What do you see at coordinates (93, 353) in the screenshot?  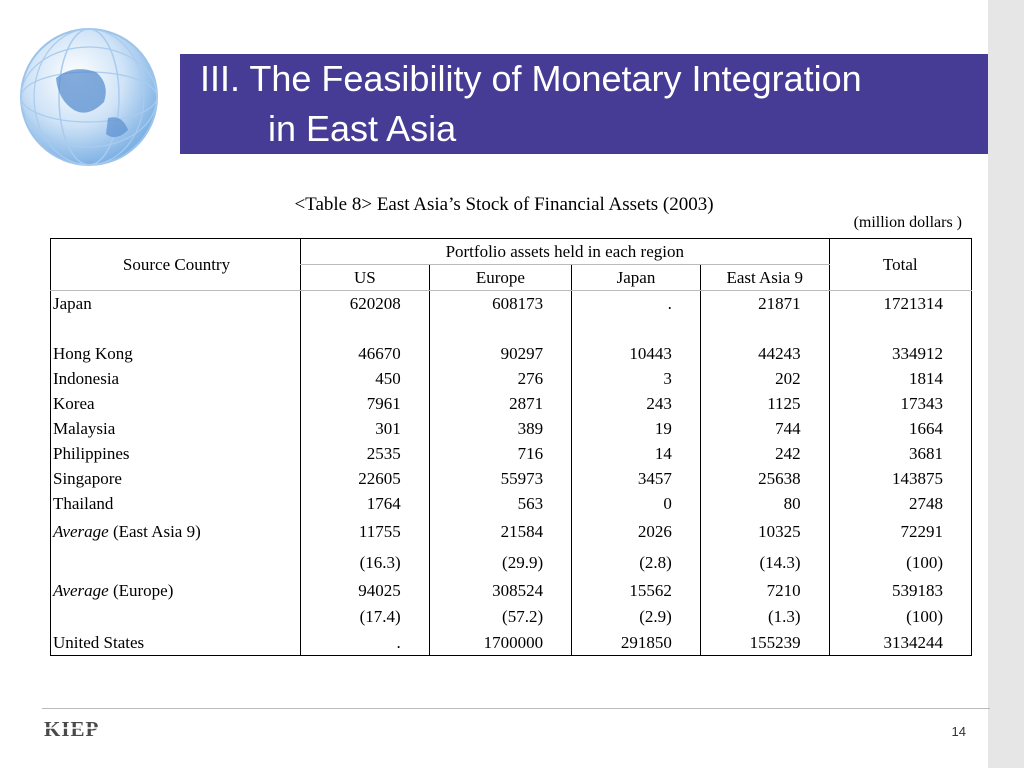 I see `row-label: Hong Kong` at bounding box center [93, 353].